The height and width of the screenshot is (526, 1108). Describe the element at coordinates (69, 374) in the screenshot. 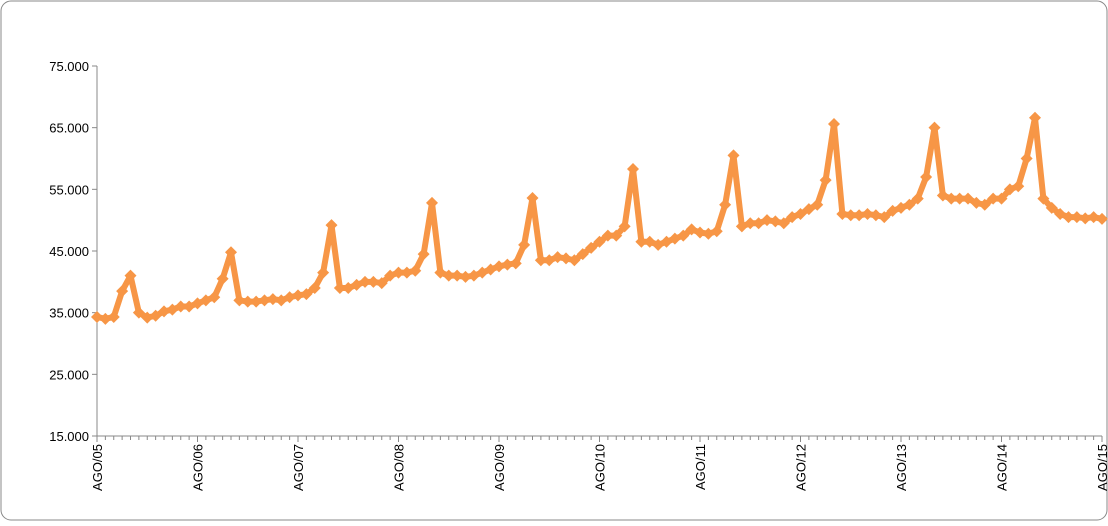

I see `y-tick-label: 25.000` at that location.